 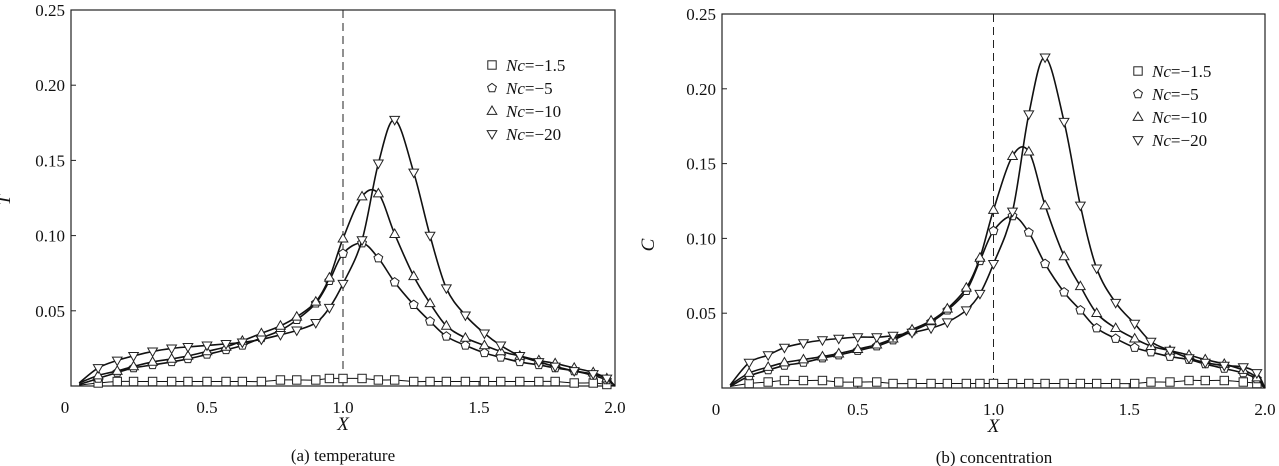 I want to click on x-axis-label: X, so click(x=994, y=426).